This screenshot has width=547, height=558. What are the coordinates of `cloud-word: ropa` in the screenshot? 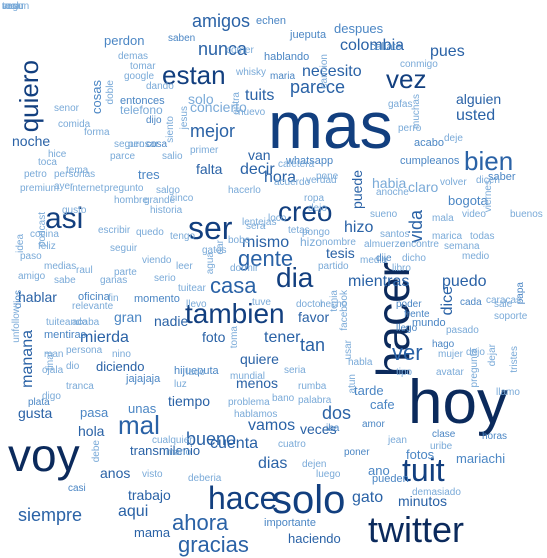 It's located at (314, 198).